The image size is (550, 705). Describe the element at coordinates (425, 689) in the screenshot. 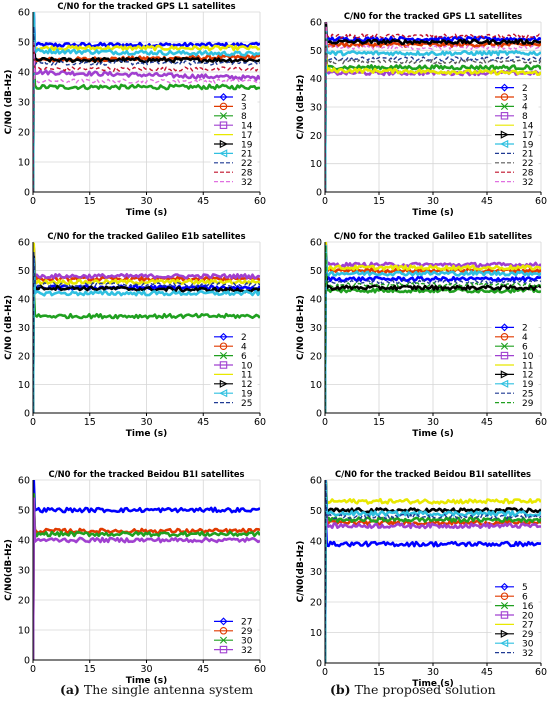

I see `caption-b-text: The proposed solution` at that location.